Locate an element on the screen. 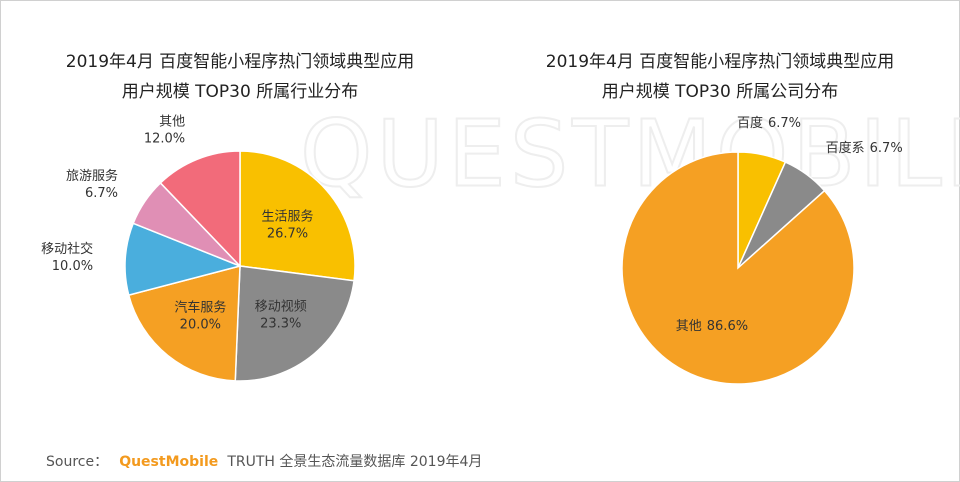 The image size is (960, 482). slice-label: 移动社交 10.0% is located at coordinates (67, 257).